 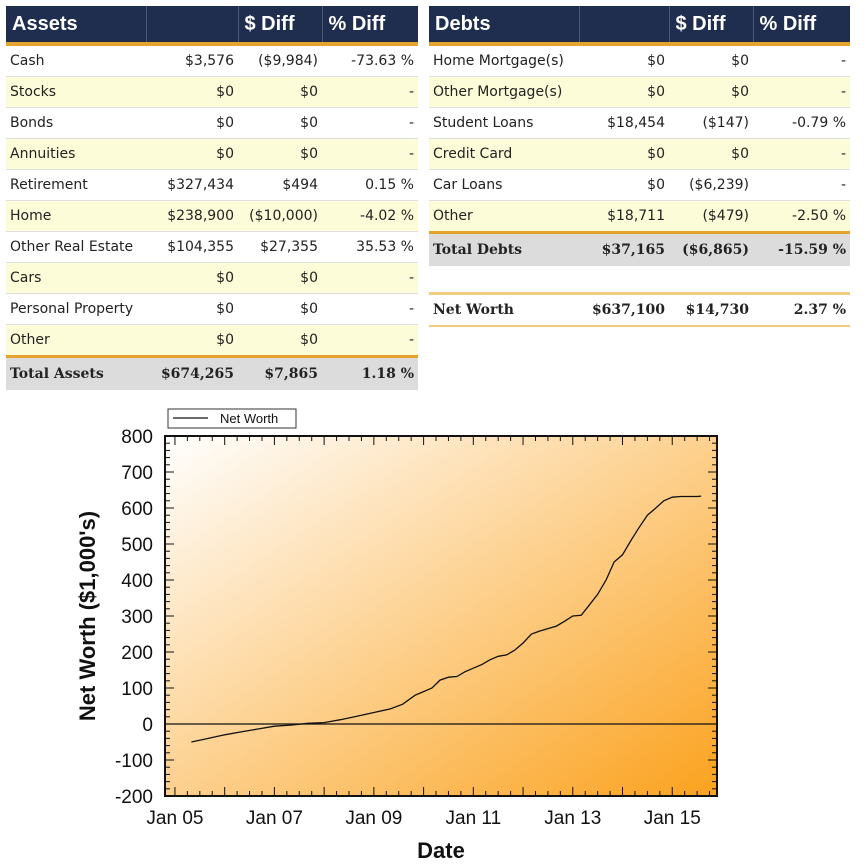 I want to click on row-label: Retirement, so click(x=76, y=185).